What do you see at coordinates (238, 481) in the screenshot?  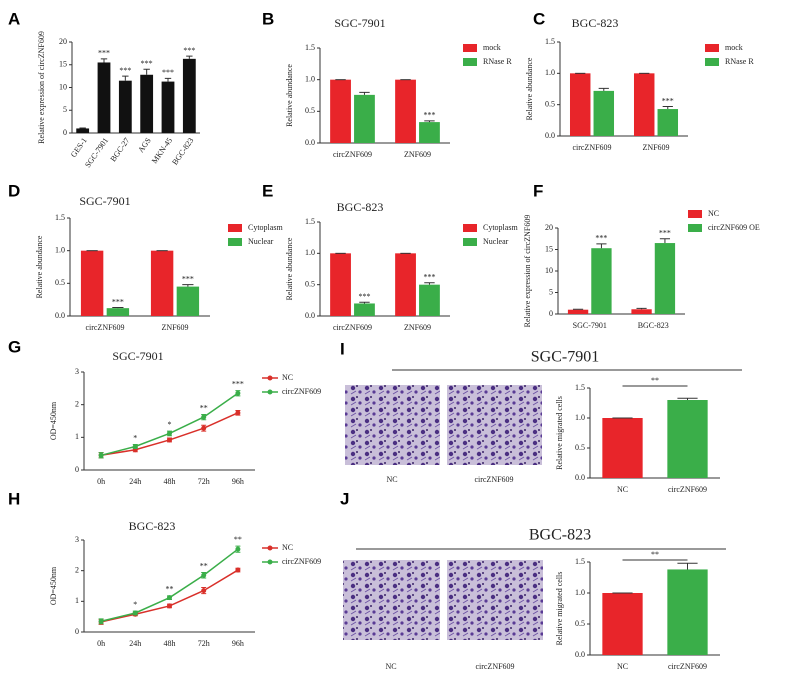 I see `x-tick-label: 96h` at bounding box center [238, 481].